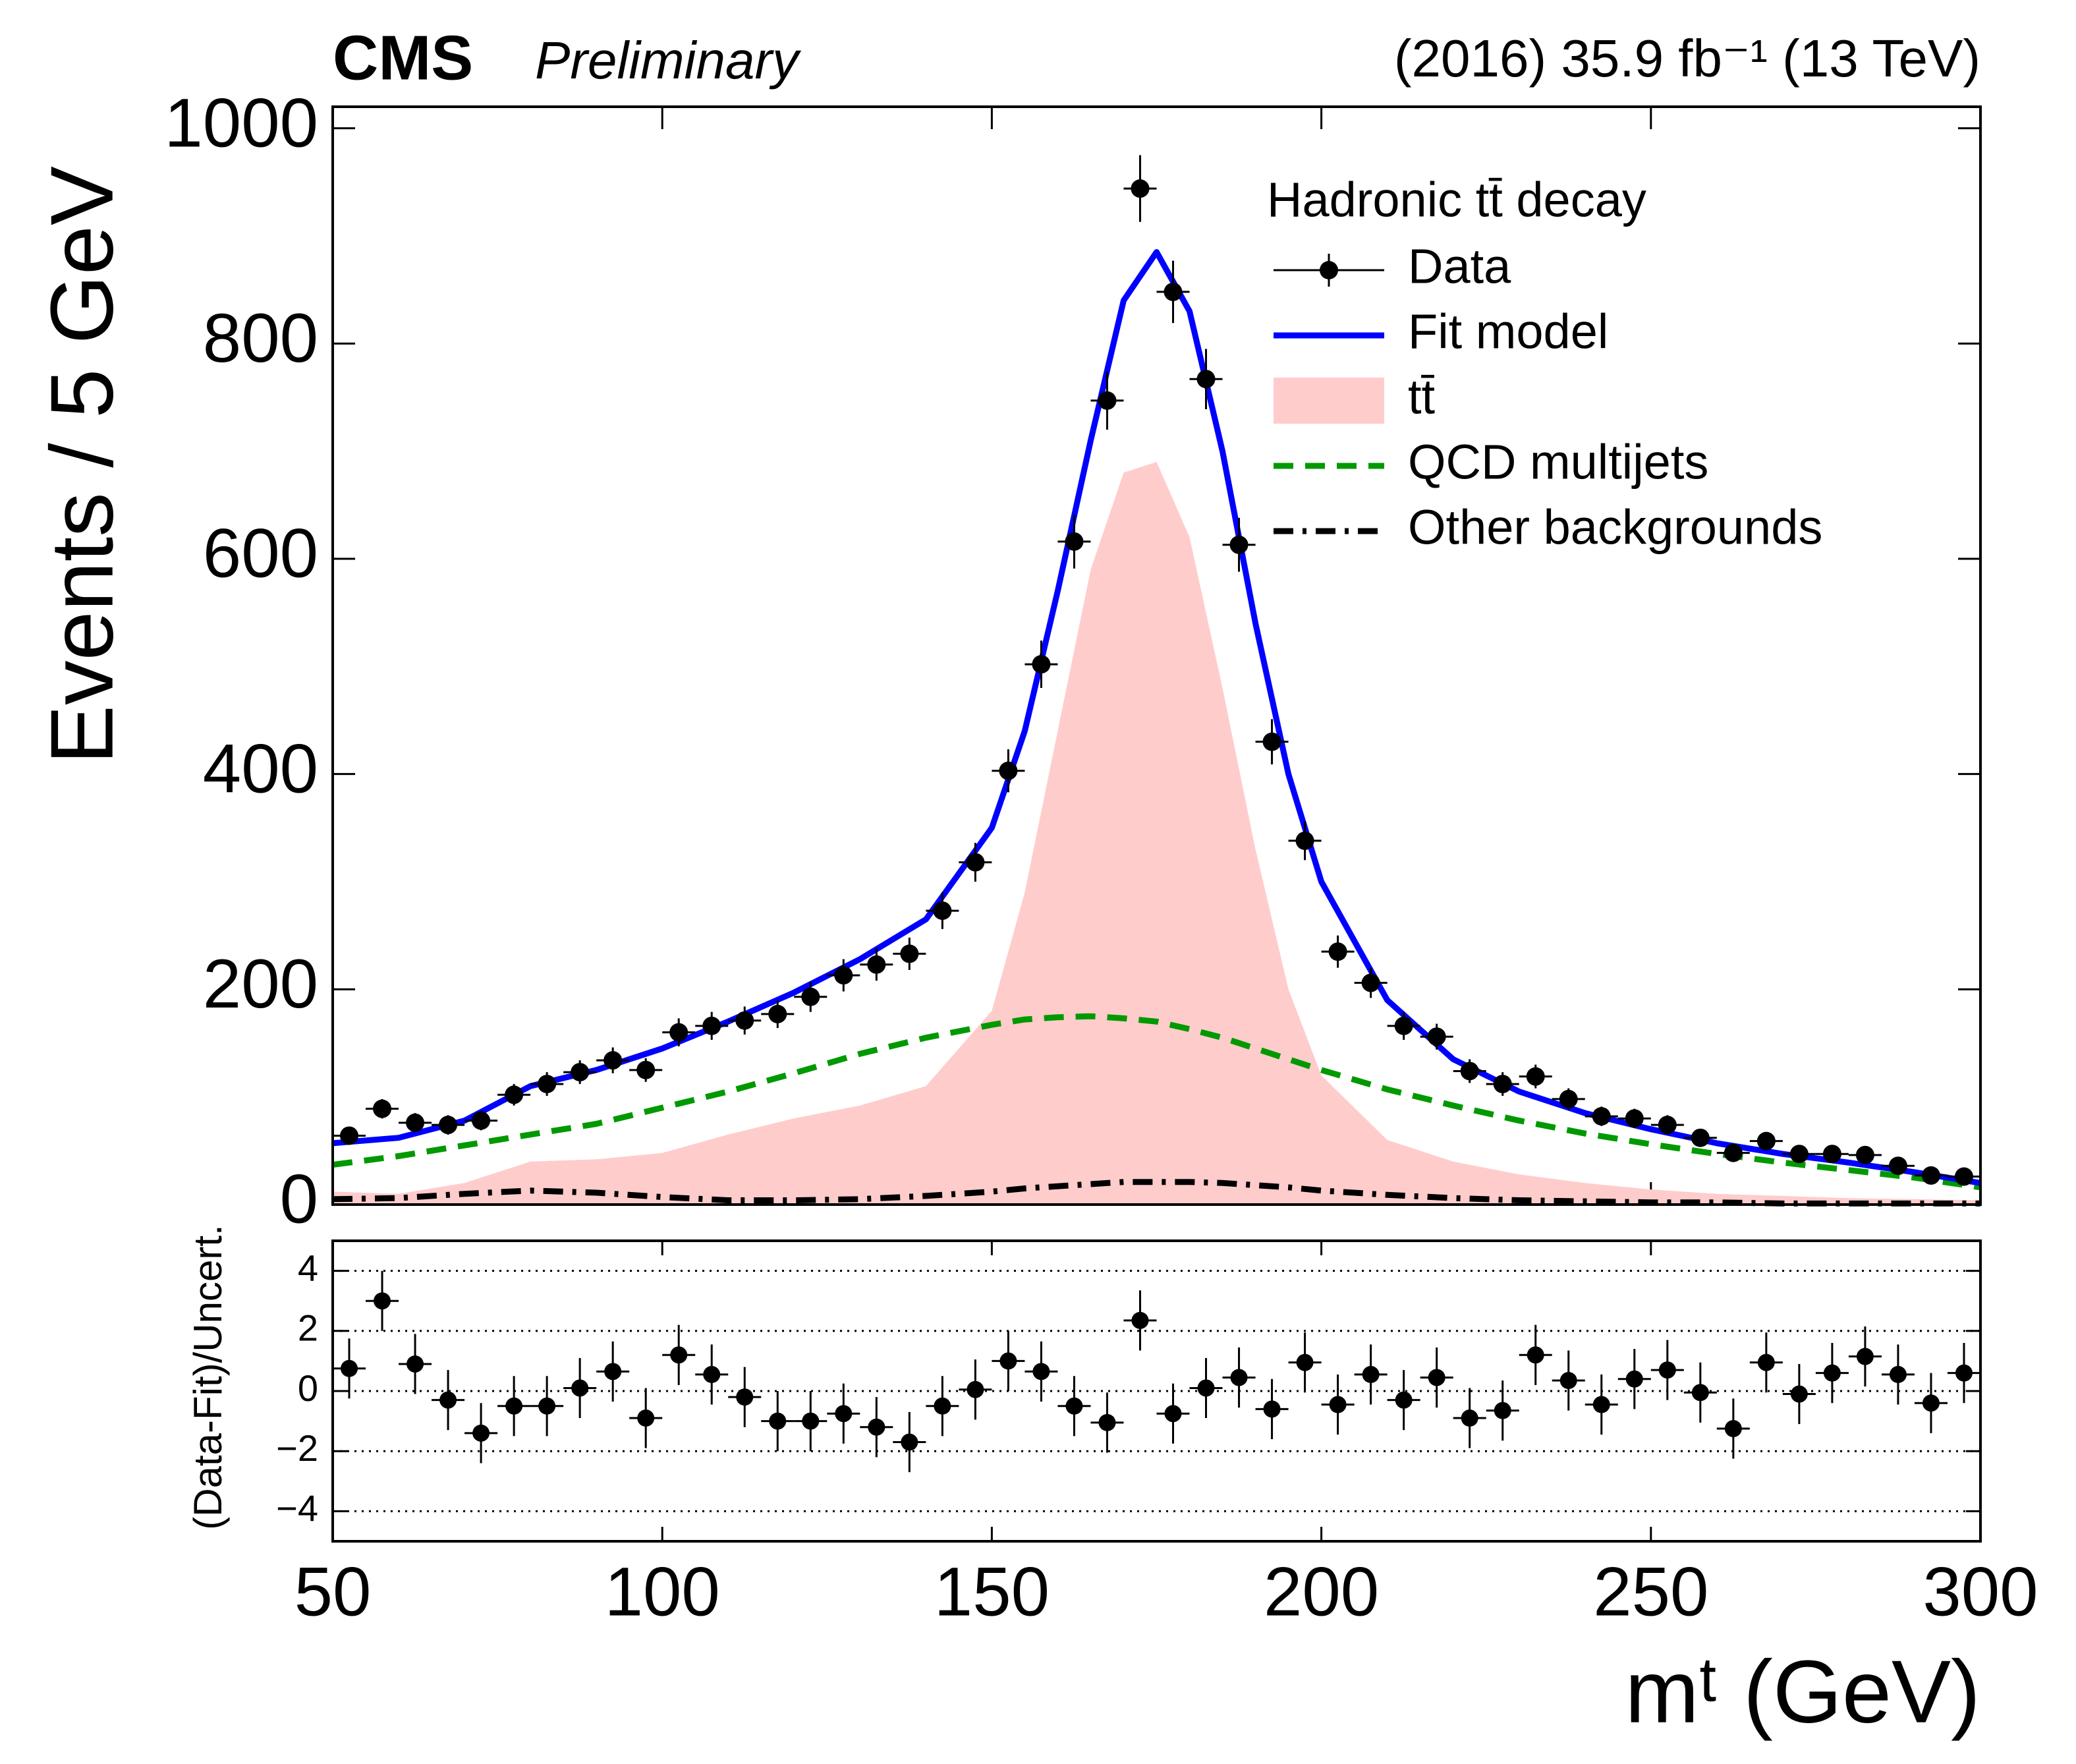 The width and height of the screenshot is (2076, 1764). What do you see at coordinates (308, 1328) in the screenshot?
I see `y-tick-label: 2` at bounding box center [308, 1328].